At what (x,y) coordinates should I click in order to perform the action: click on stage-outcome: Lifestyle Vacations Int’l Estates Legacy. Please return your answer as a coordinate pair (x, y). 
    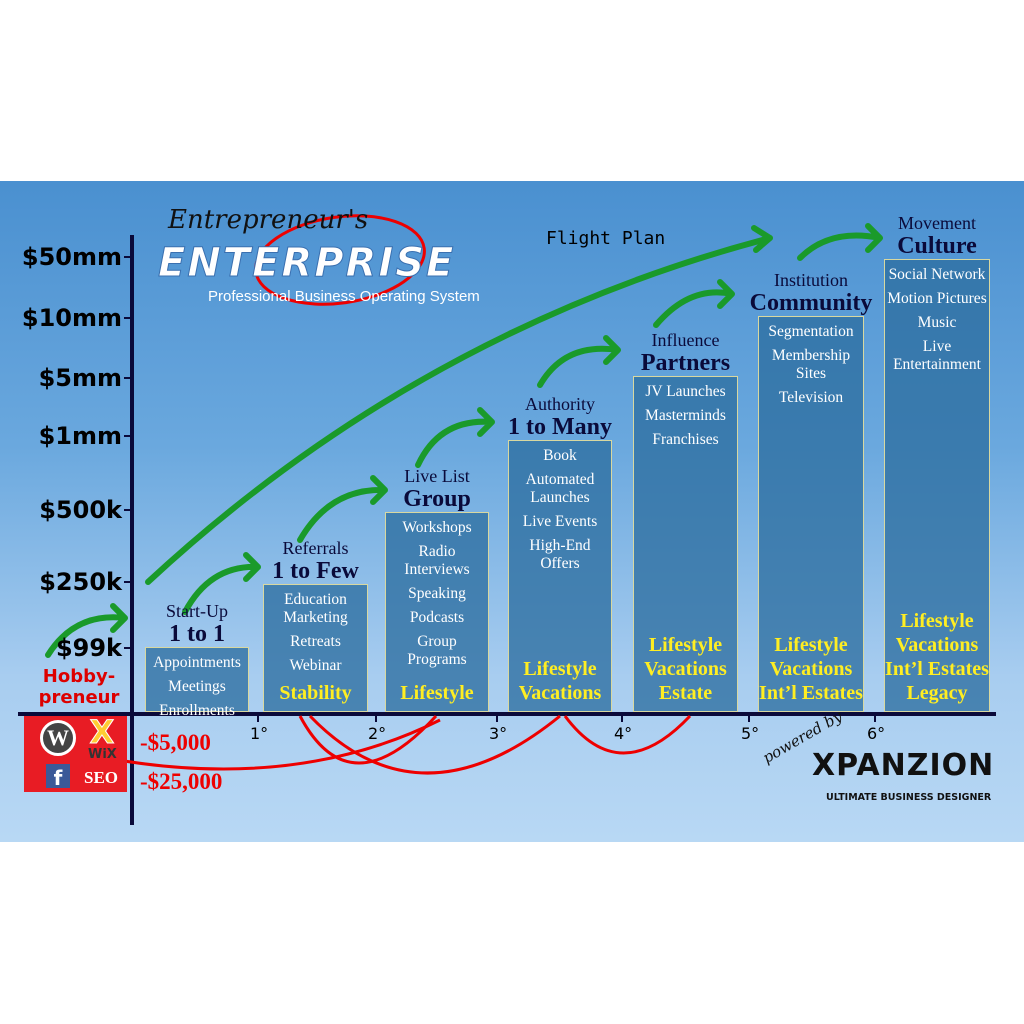
    Looking at the image, I should click on (937, 657).